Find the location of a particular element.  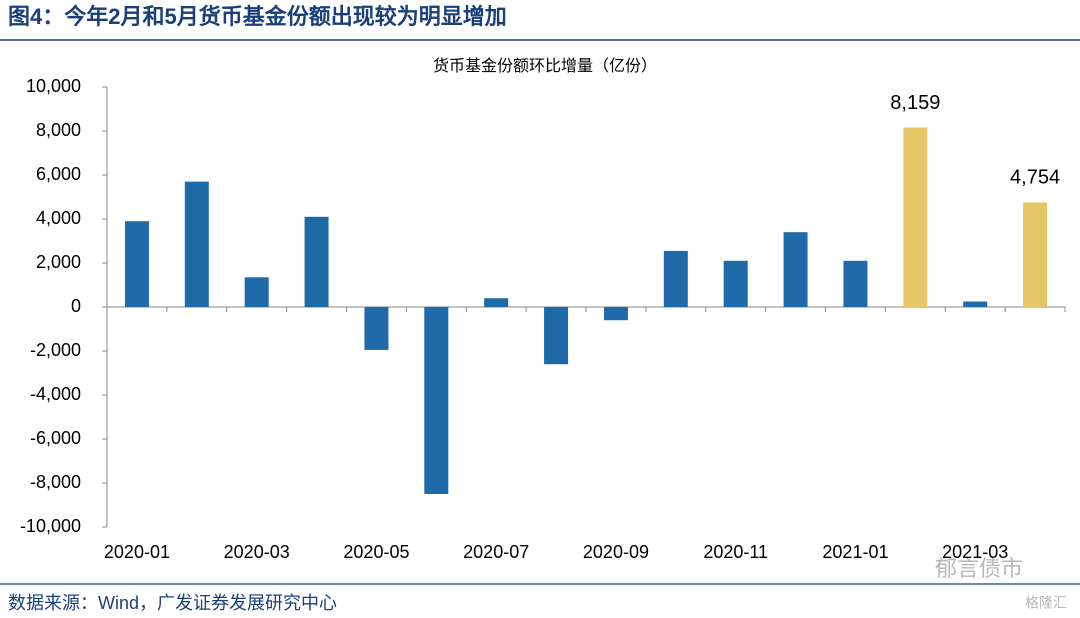

y-tick-label: -4,000 is located at coordinates (55, 394).